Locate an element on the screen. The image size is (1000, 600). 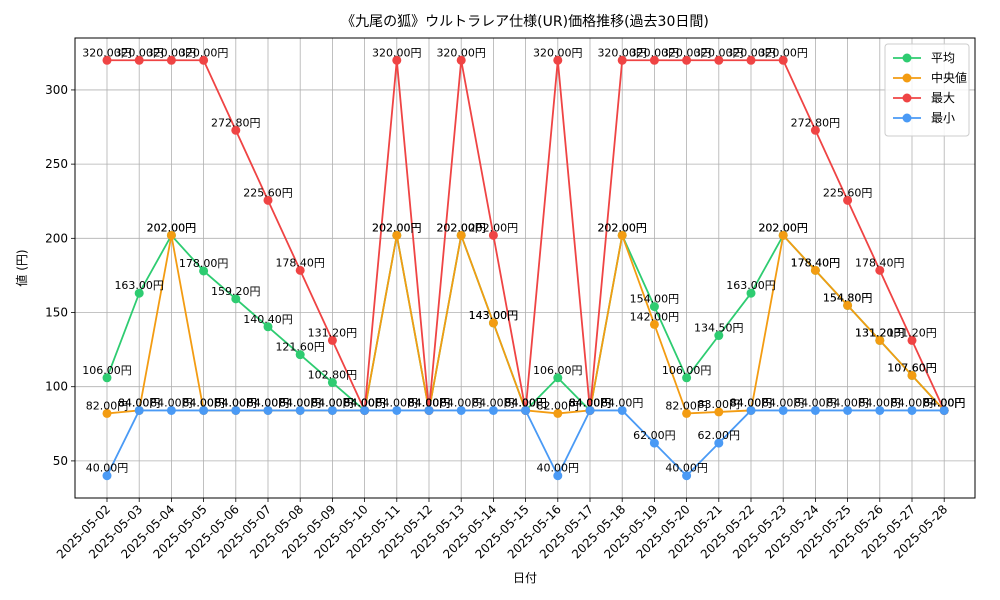
y-tick-label: 250 is located at coordinates (56, 164).